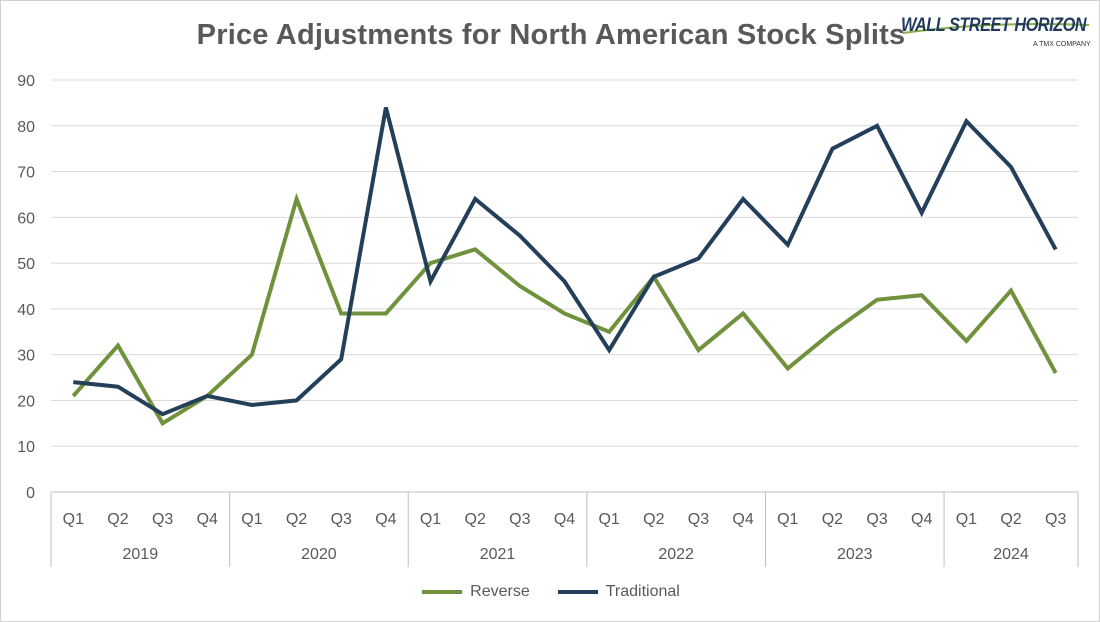  What do you see at coordinates (26, 218) in the screenshot?
I see `y-tick-label: 60` at bounding box center [26, 218].